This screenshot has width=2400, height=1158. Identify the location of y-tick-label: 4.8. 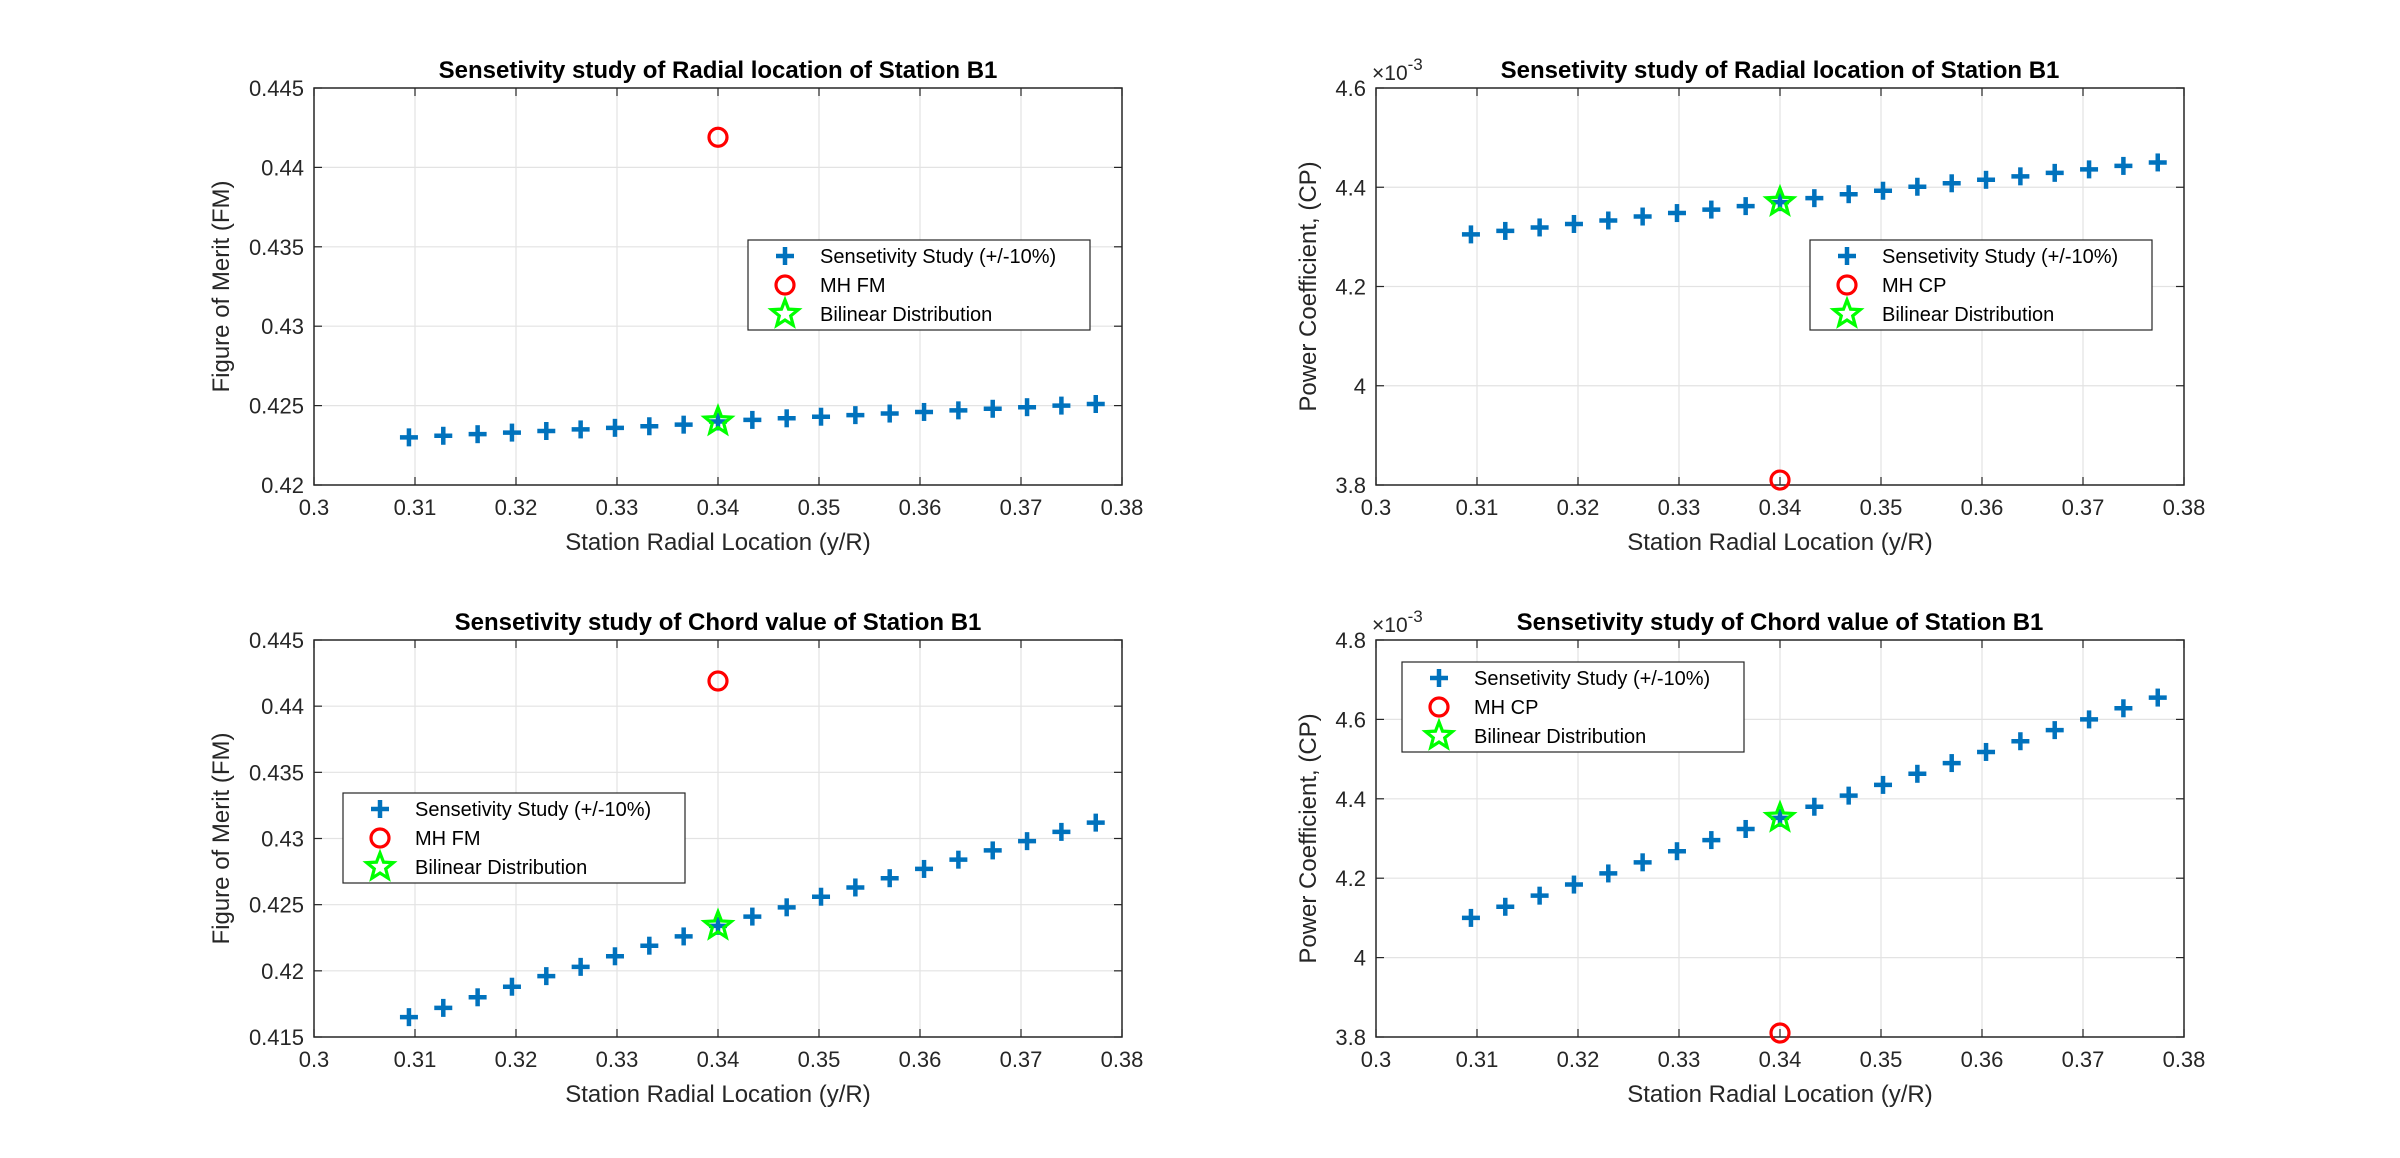
(1350, 640).